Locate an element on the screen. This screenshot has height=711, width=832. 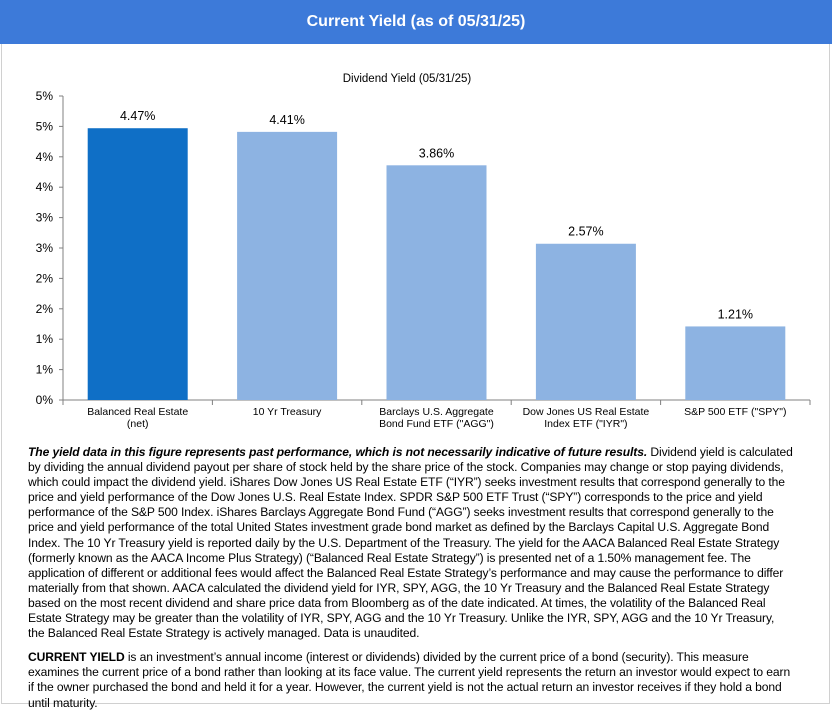
data-label: 2.57% is located at coordinates (585, 232).